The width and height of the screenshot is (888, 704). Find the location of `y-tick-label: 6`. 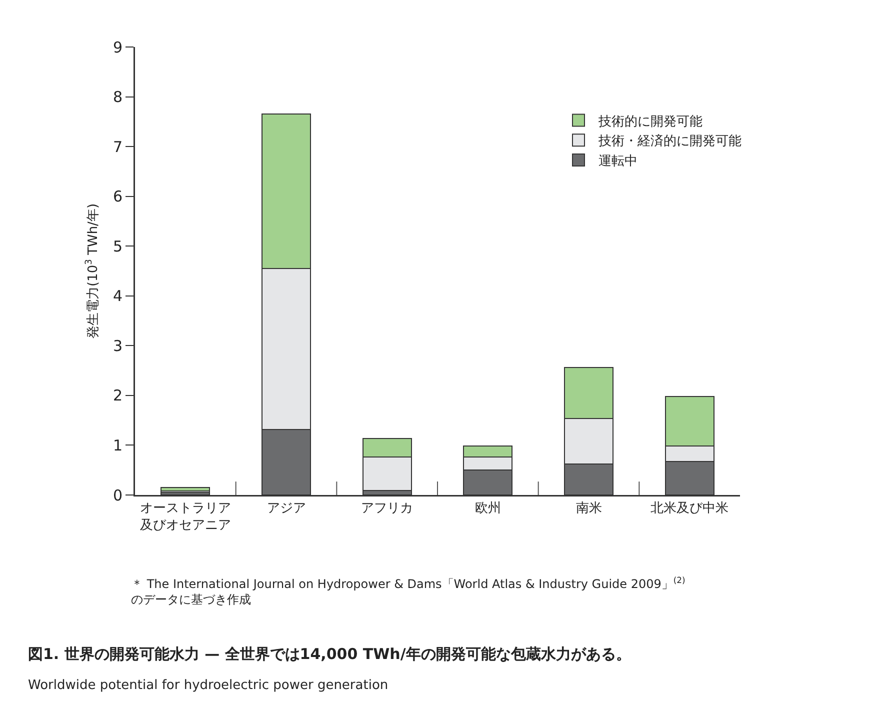

y-tick-label: 6 is located at coordinates (117, 197).